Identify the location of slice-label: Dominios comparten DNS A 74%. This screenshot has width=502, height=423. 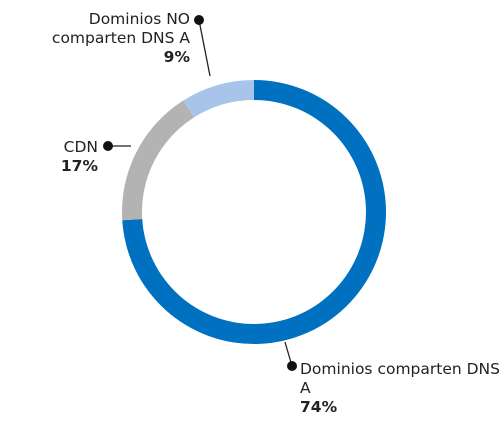
(400, 388).